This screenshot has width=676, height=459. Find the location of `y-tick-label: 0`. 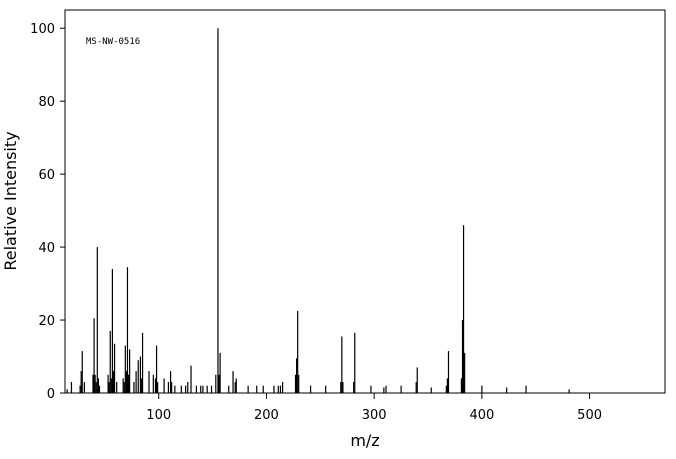

y-tick-label: 0 is located at coordinates (51, 394).